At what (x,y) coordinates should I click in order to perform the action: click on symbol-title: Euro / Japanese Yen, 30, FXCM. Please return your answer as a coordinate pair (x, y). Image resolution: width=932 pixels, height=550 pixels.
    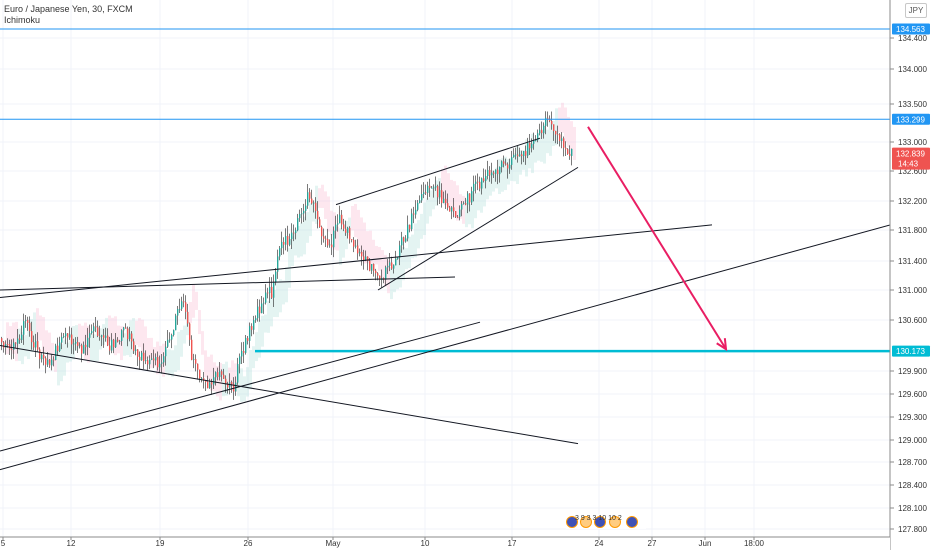
    Looking at the image, I should click on (68, 9).